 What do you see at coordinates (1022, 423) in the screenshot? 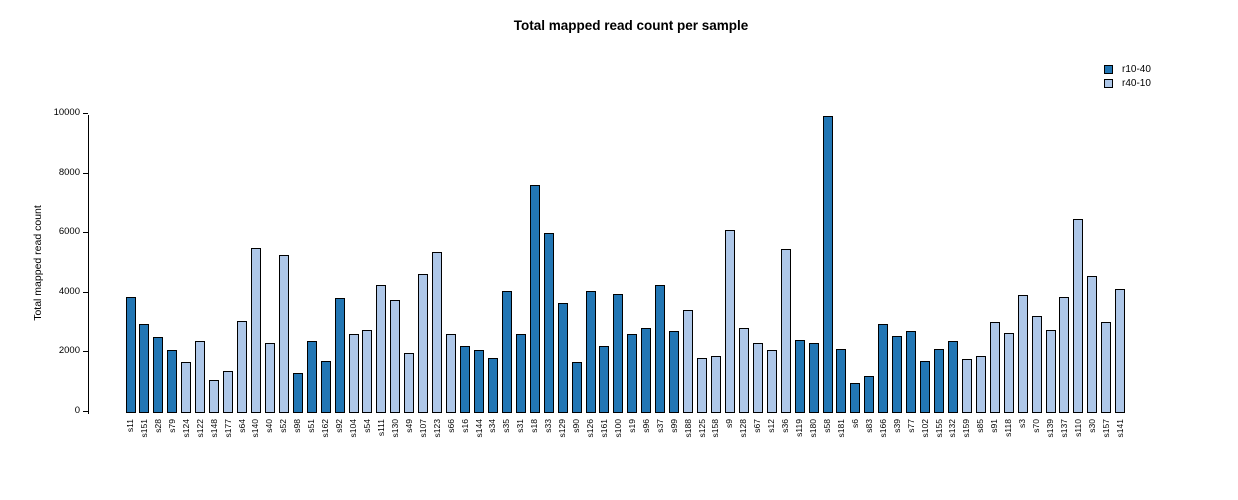
I see `x-tick-label-s3: s3` at bounding box center [1022, 423].